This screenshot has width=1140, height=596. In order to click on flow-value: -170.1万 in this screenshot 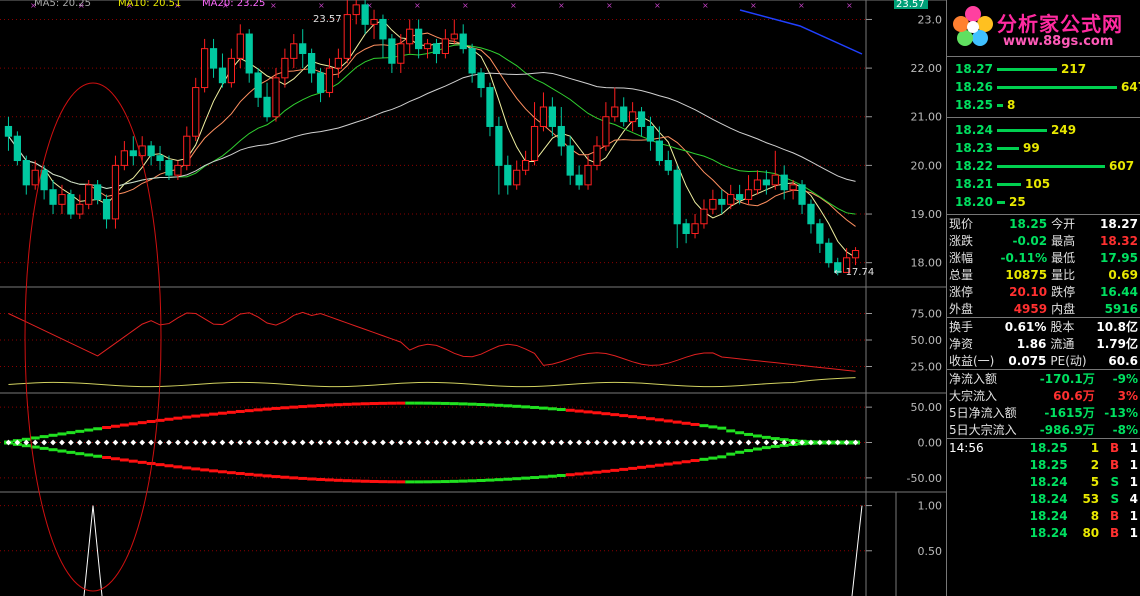, I will do `click(1067, 379)`.